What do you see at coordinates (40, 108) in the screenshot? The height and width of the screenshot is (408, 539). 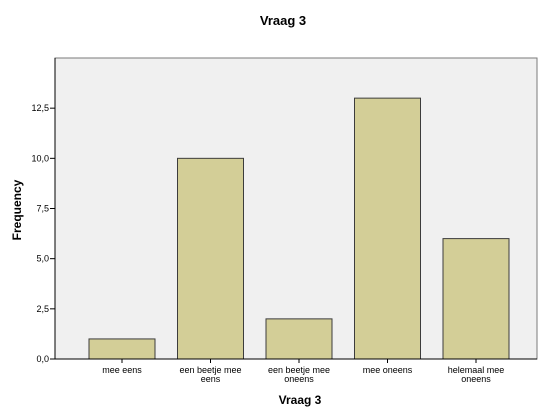 I see `y-tick-label: 12,5` at bounding box center [40, 108].